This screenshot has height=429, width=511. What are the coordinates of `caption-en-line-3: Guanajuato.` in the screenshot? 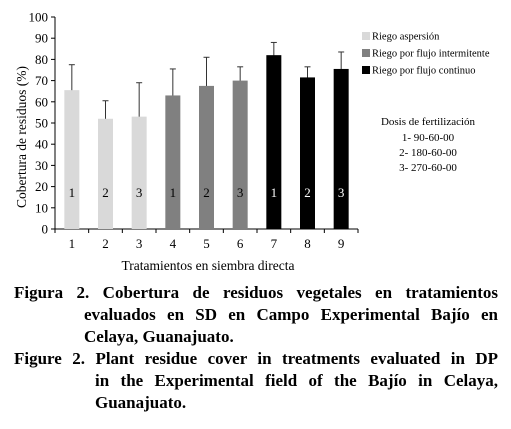 It's located at (141, 402).